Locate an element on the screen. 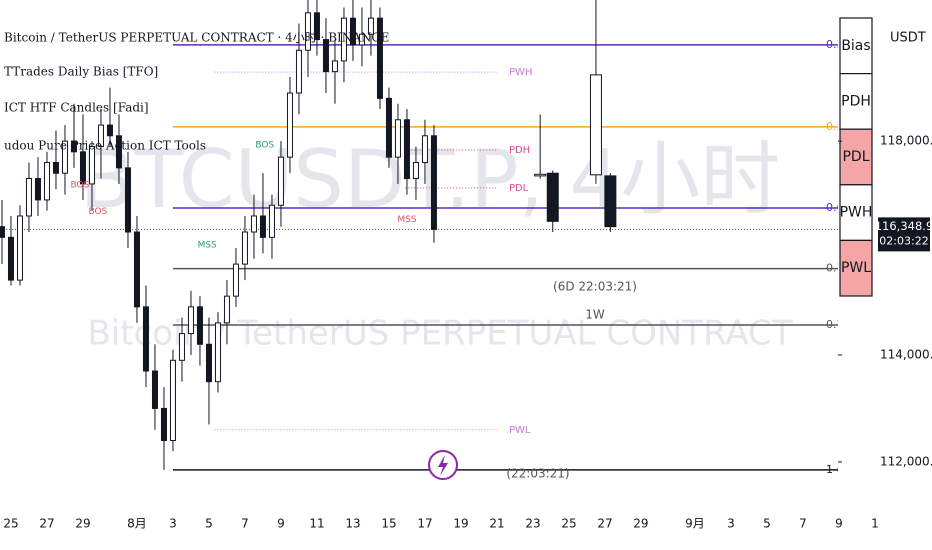 The image size is (932, 550). indicator: TTrades Daily Bias [TFO] is located at coordinates (81, 72).